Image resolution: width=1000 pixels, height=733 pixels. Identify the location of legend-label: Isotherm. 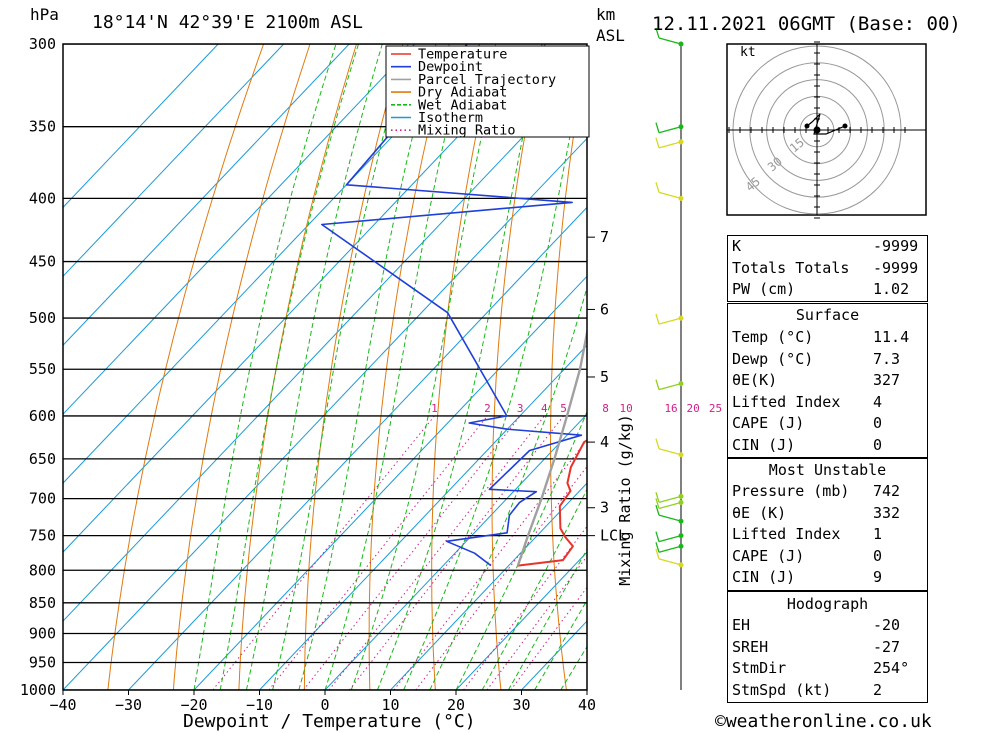
(450, 118).